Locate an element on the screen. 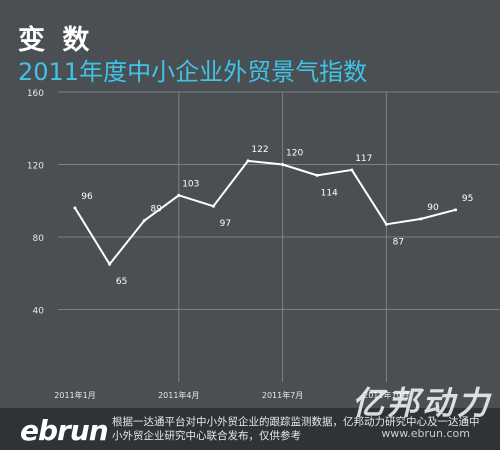  x-tick-label: 2011年4月 is located at coordinates (178, 395).